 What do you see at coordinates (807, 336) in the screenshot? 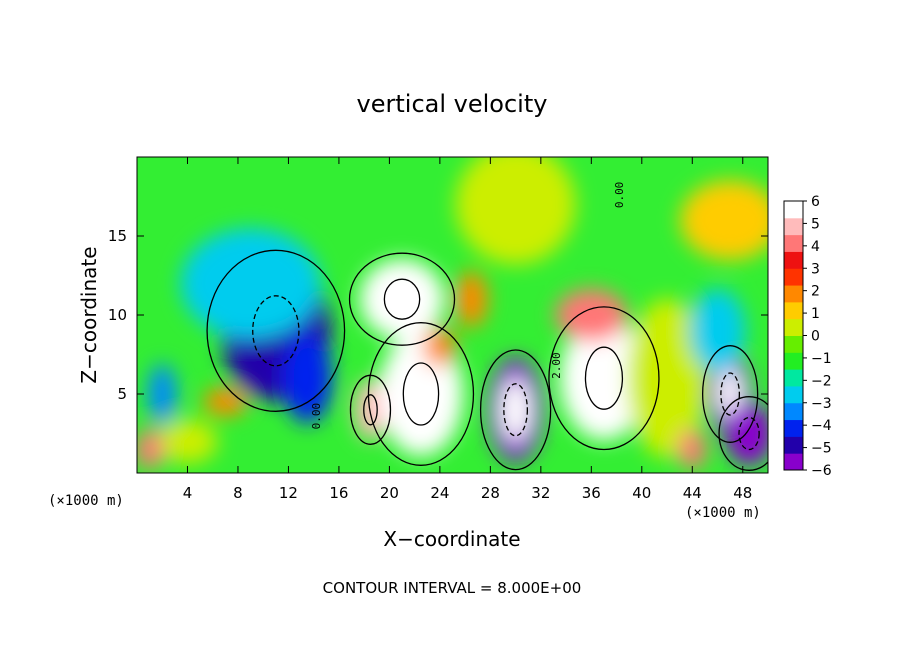
I see `colorbar: 6 5 4 3 2 1 0 −1 −2 −3 −4 −5 −6` at bounding box center [807, 336].